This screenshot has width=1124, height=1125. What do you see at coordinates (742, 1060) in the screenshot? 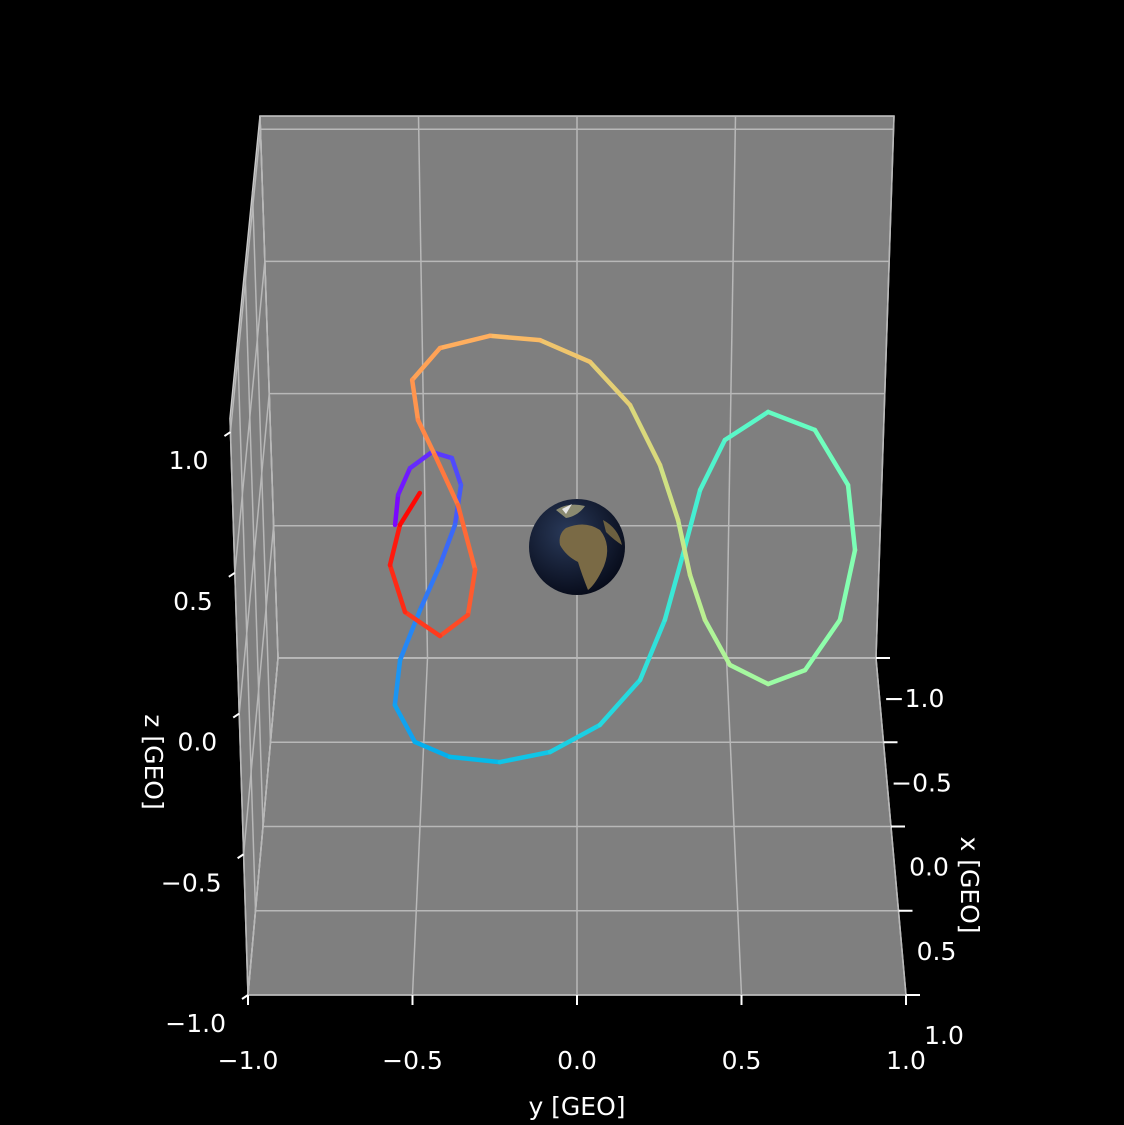
I see `y-tick-label: 0.5` at bounding box center [742, 1060].